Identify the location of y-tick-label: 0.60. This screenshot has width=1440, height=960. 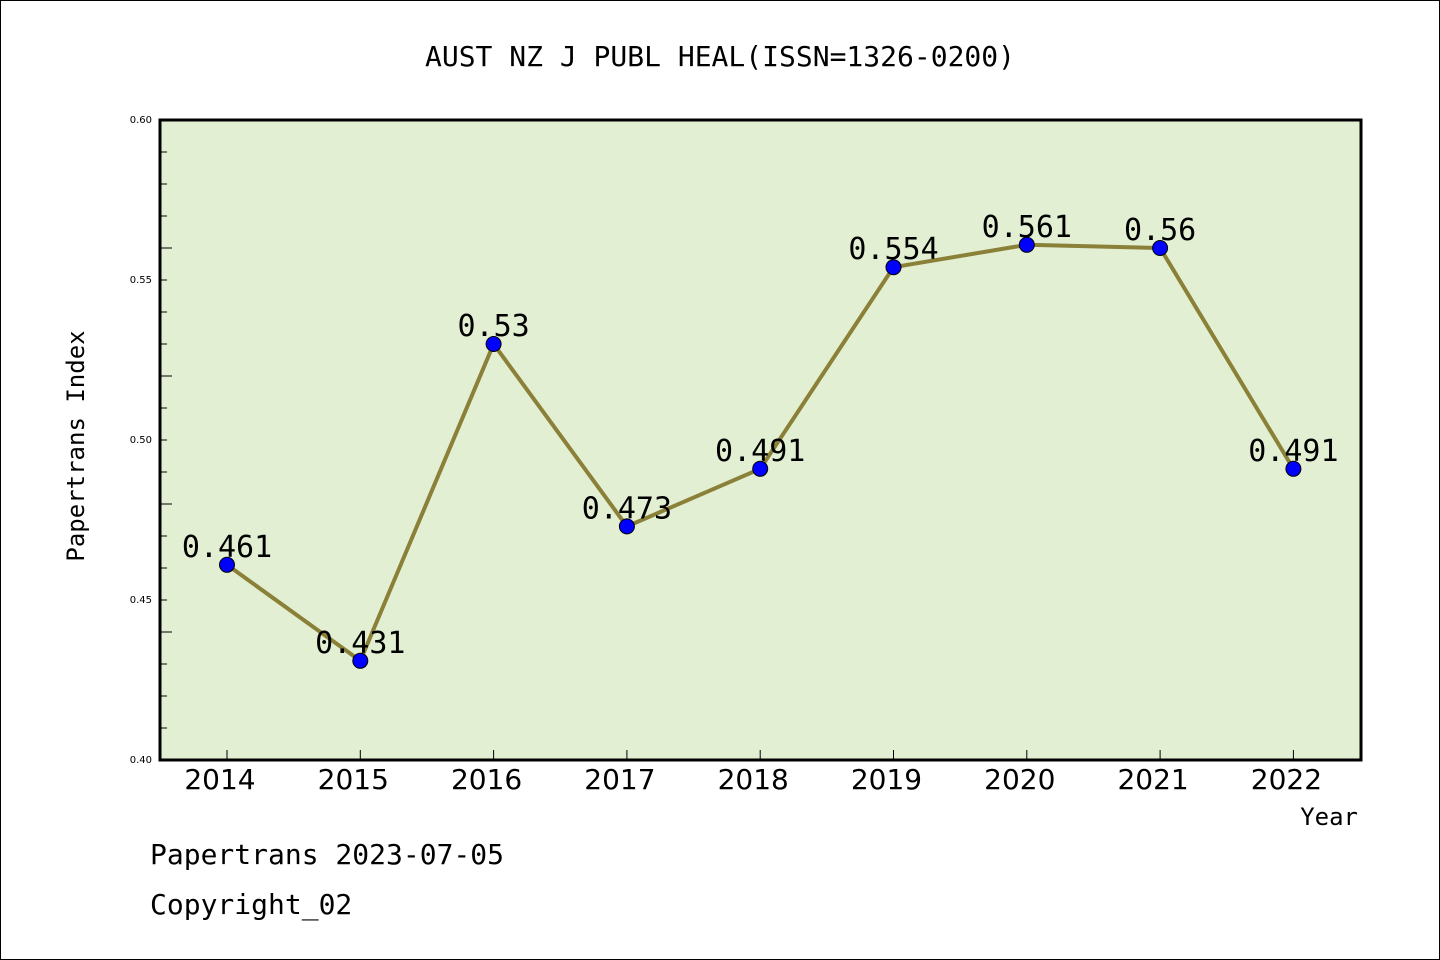
(141, 120).